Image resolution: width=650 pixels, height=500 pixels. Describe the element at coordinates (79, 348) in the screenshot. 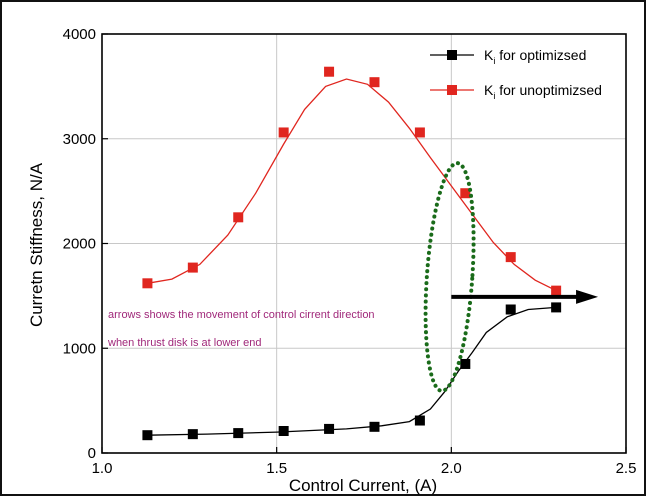

I see `y-tick-label: 1000` at that location.